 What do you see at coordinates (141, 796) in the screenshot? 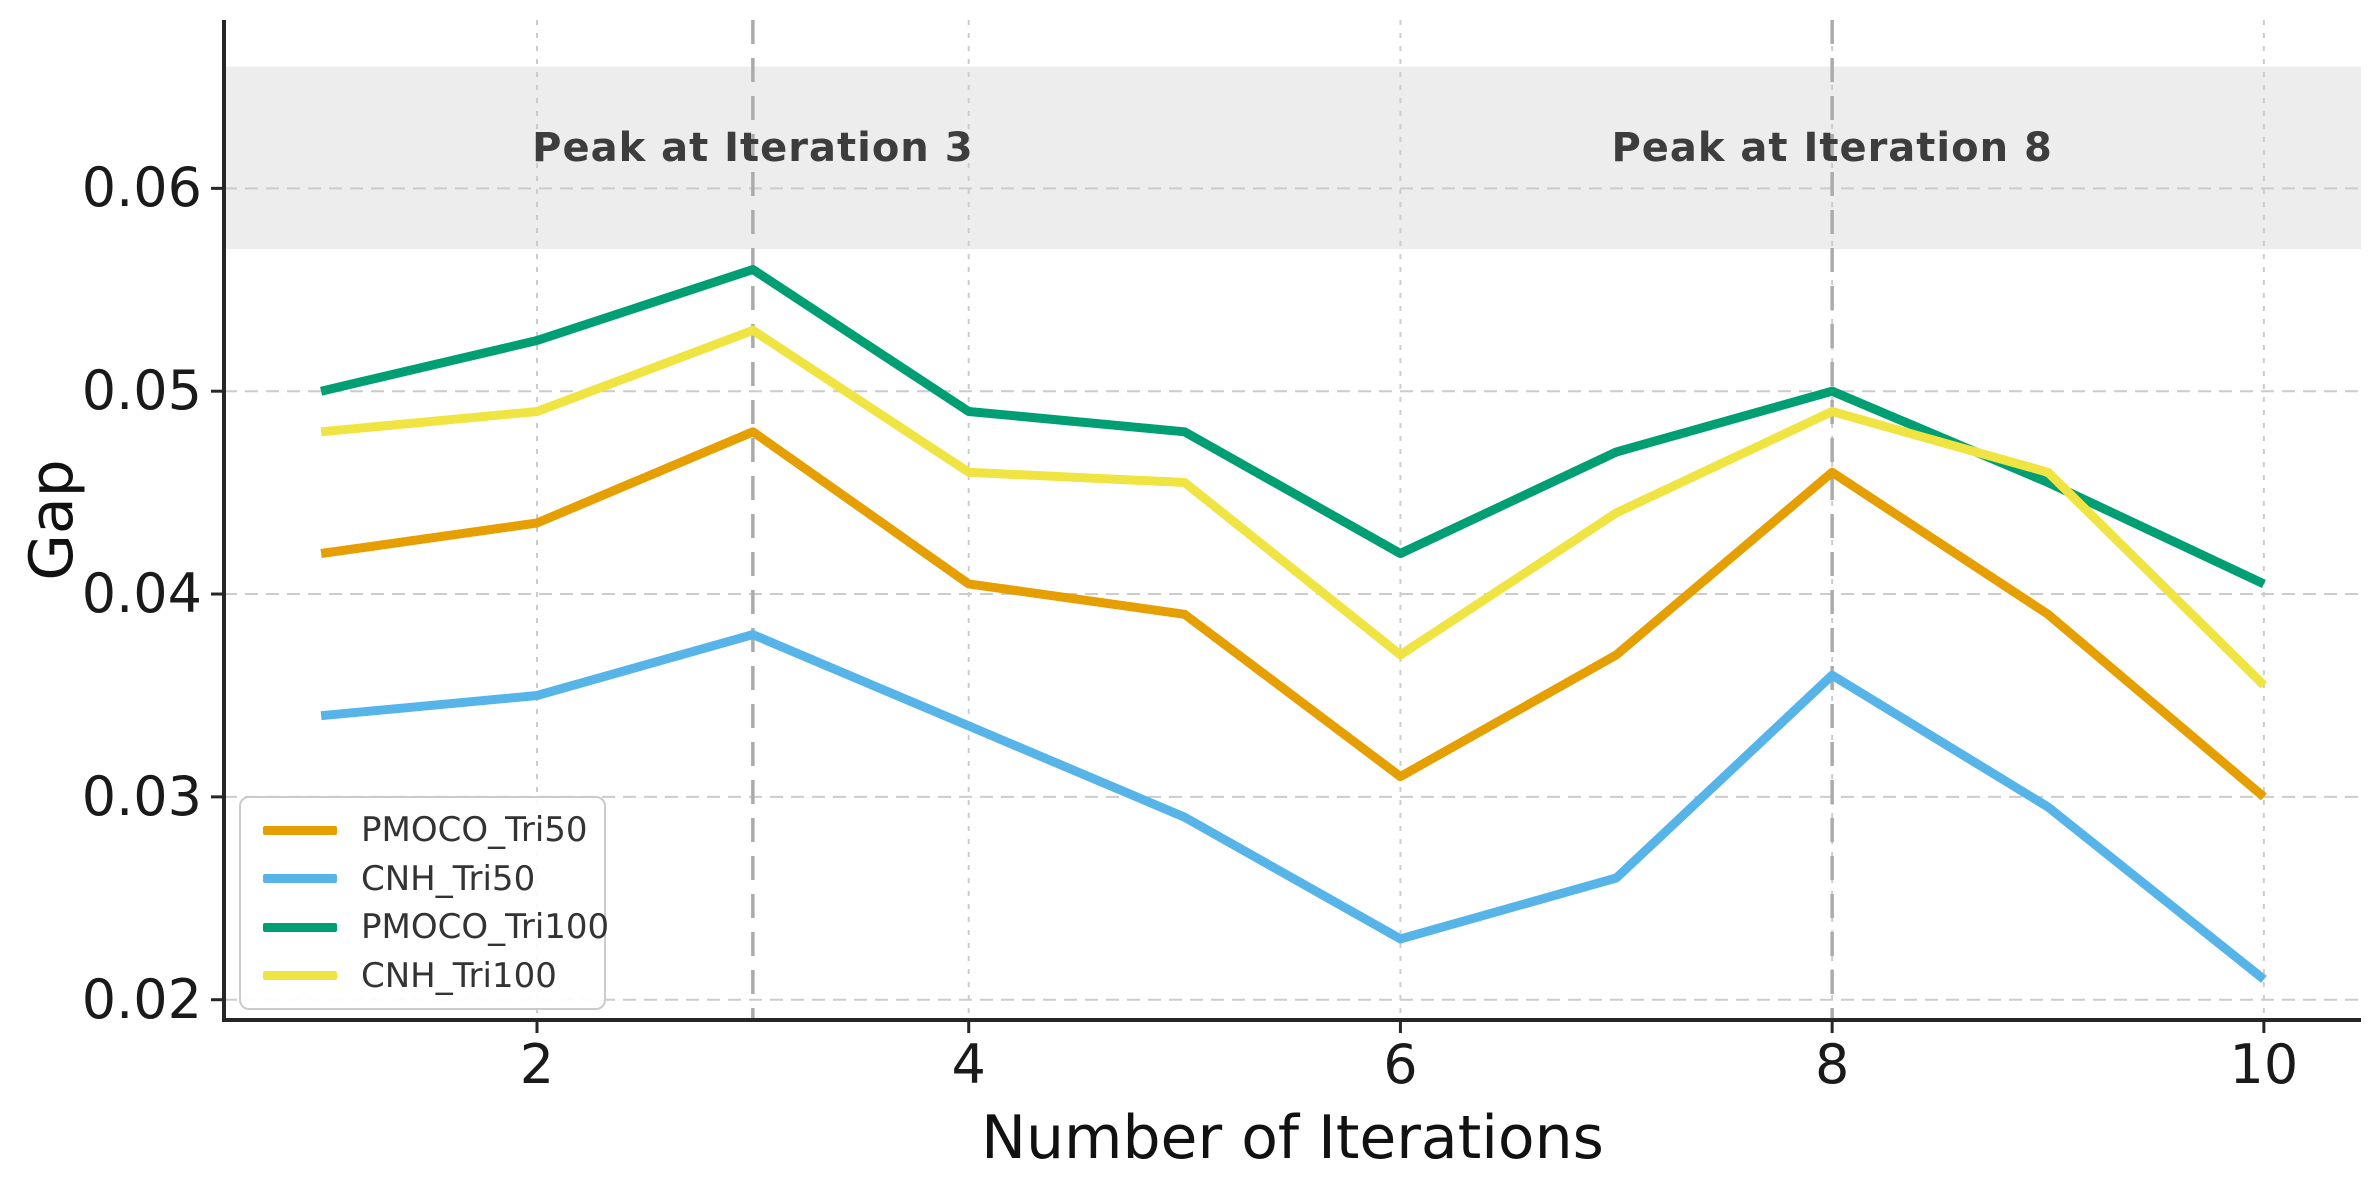
I see `y-tick-label-0.03: 0.03` at bounding box center [141, 796].